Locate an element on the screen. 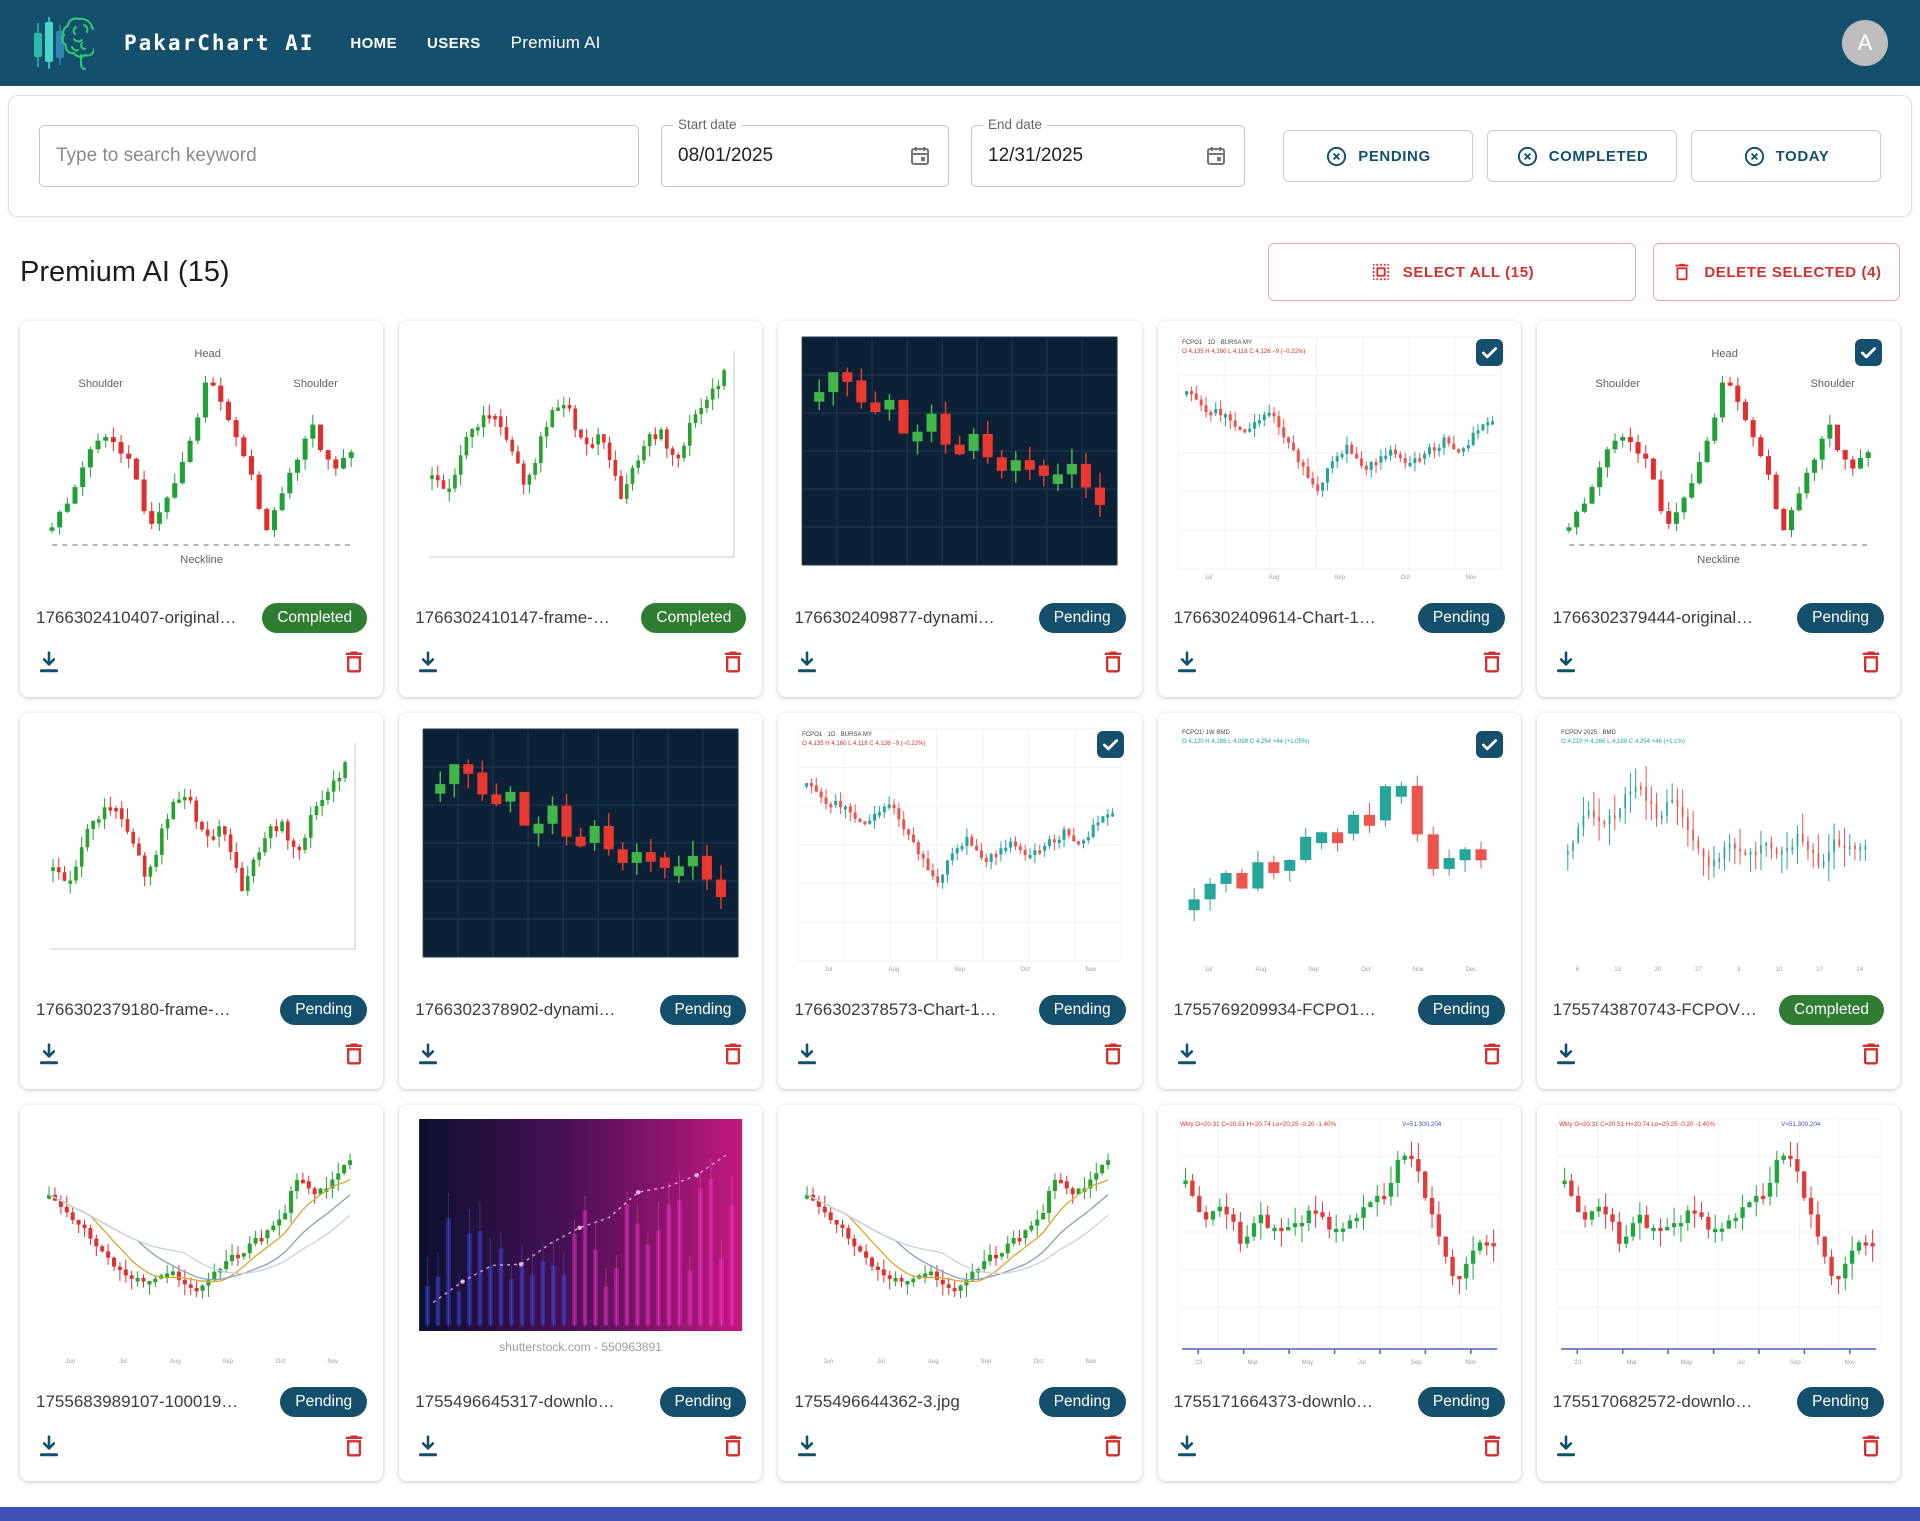  delete-selected-button: DELETE SELECTED (4) is located at coordinates (1776, 272).